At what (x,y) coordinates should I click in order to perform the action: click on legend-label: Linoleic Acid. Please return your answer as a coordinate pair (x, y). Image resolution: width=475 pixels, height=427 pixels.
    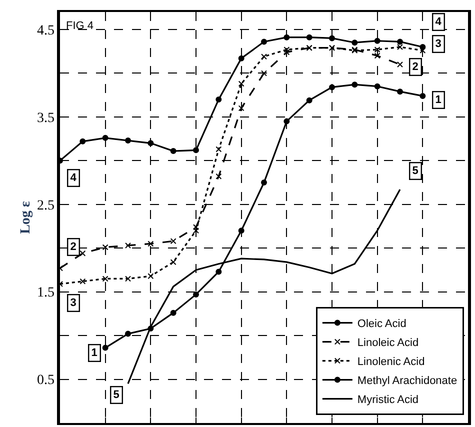
    Looking at the image, I should click on (388, 343).